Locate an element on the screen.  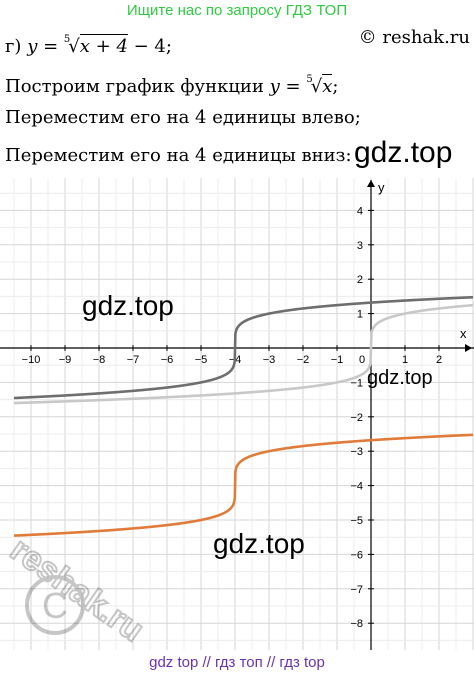
y-tick-label: −3 is located at coordinates (356, 452).